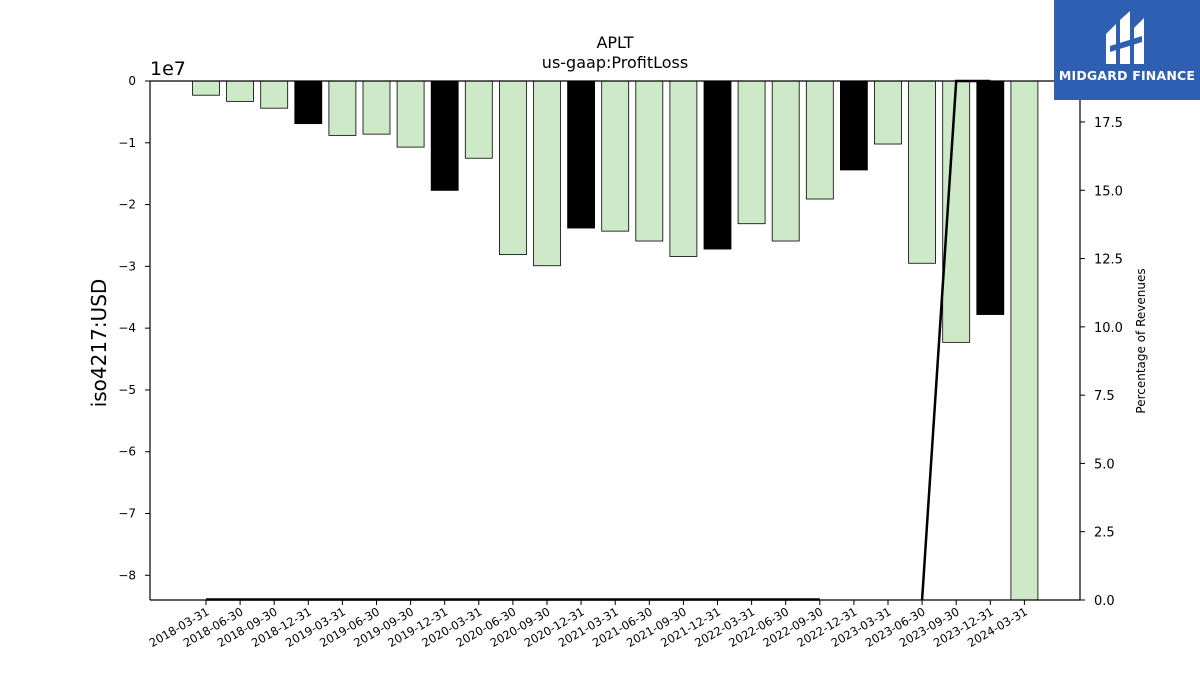 The width and height of the screenshot is (1200, 675). I want to click on y2-tick-label: 12.5, so click(1108, 260).